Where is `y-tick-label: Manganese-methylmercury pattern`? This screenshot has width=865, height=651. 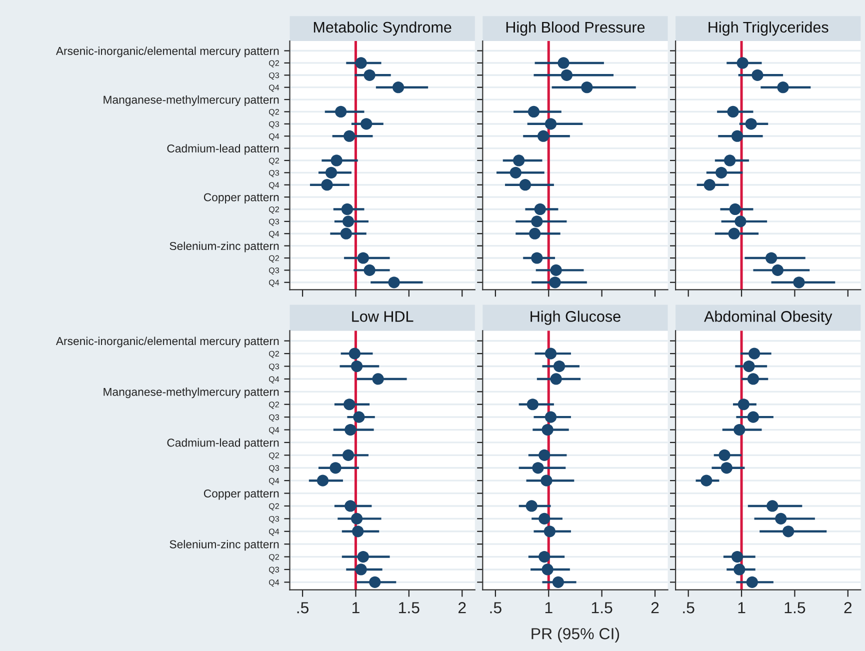 y-tick-label: Manganese-methylmercury pattern is located at coordinates (191, 100).